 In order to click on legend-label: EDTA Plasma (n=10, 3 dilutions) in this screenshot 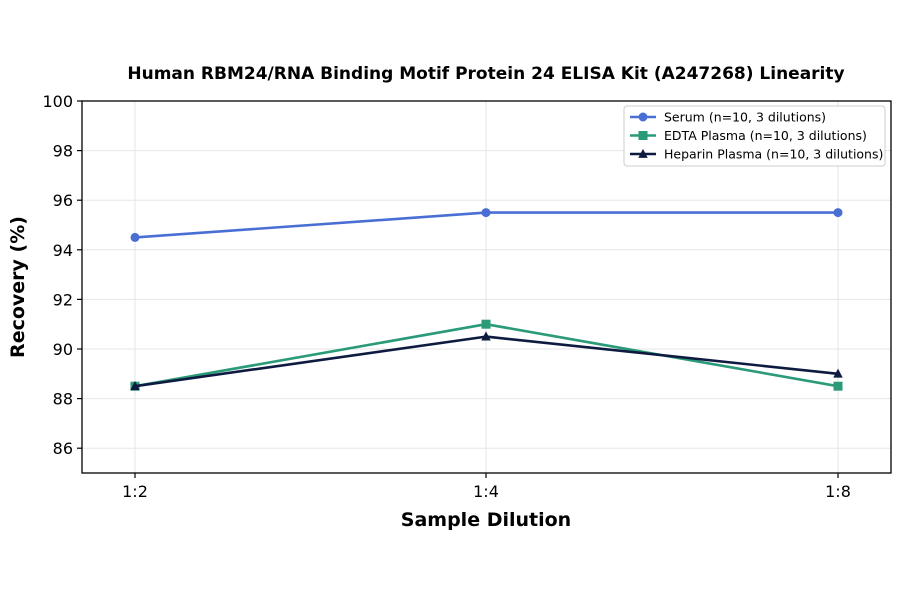, I will do `click(765, 135)`.